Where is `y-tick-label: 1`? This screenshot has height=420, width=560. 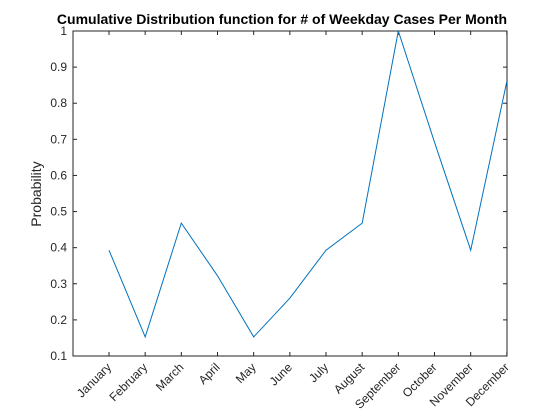 y-tick-label: 1 is located at coordinates (63, 31).